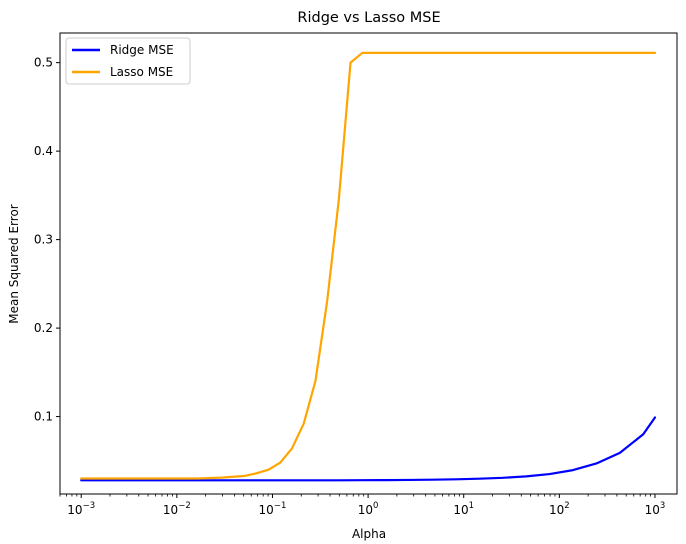 Image resolution: width=686 pixels, height=544 pixels. Describe the element at coordinates (43, 240) in the screenshot. I see `y-tick-label: 0.3` at that location.